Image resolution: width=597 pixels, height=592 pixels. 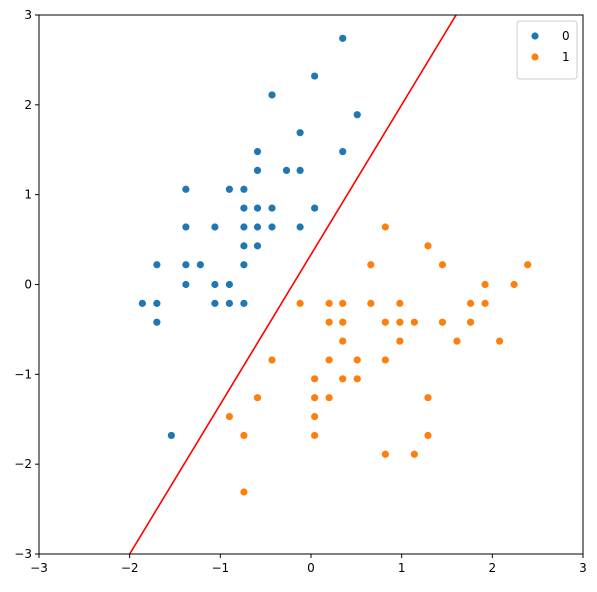 I want to click on legend-label-0: 0, so click(x=566, y=36).